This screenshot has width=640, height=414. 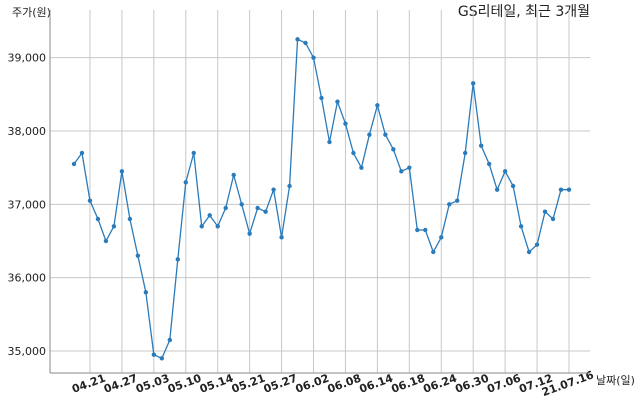 What do you see at coordinates (615, 380) in the screenshot?
I see `x-axis-label: 날짜(일)` at bounding box center [615, 380].